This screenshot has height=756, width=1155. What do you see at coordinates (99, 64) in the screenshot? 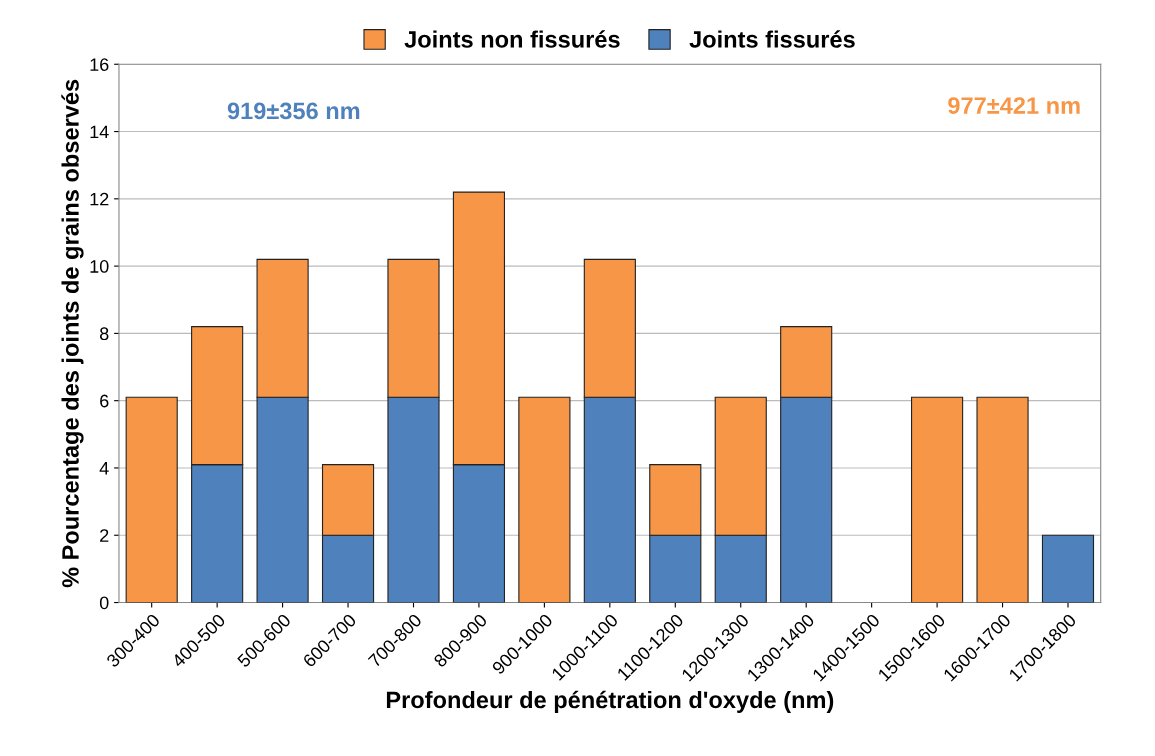
I see `y-tick-label: 16` at bounding box center [99, 64].